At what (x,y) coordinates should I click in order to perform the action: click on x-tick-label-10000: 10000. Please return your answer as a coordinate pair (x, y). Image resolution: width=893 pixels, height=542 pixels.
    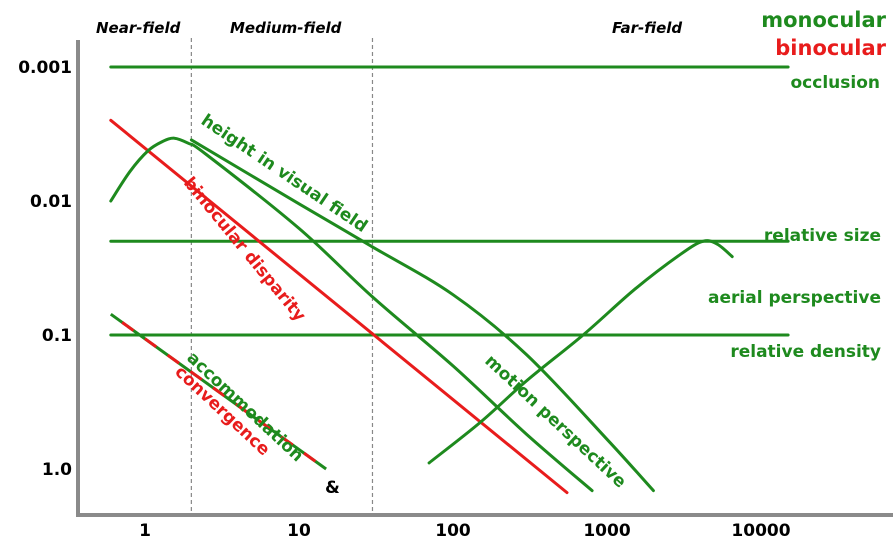
    Looking at the image, I should click on (760, 531).